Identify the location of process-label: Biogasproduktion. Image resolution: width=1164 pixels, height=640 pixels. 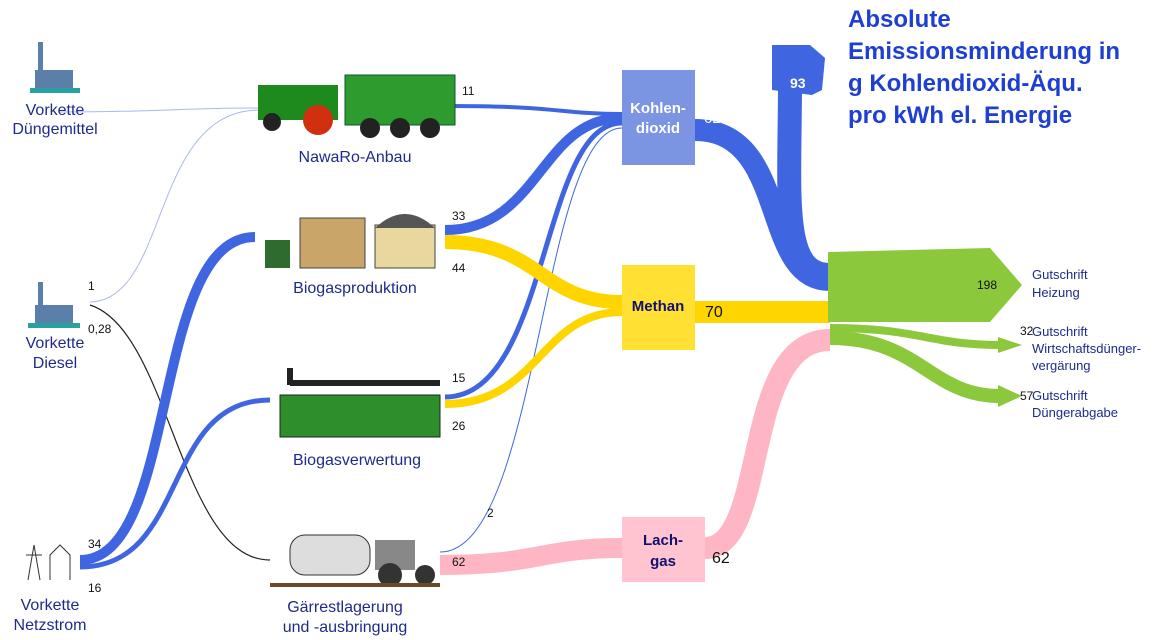
(355, 288).